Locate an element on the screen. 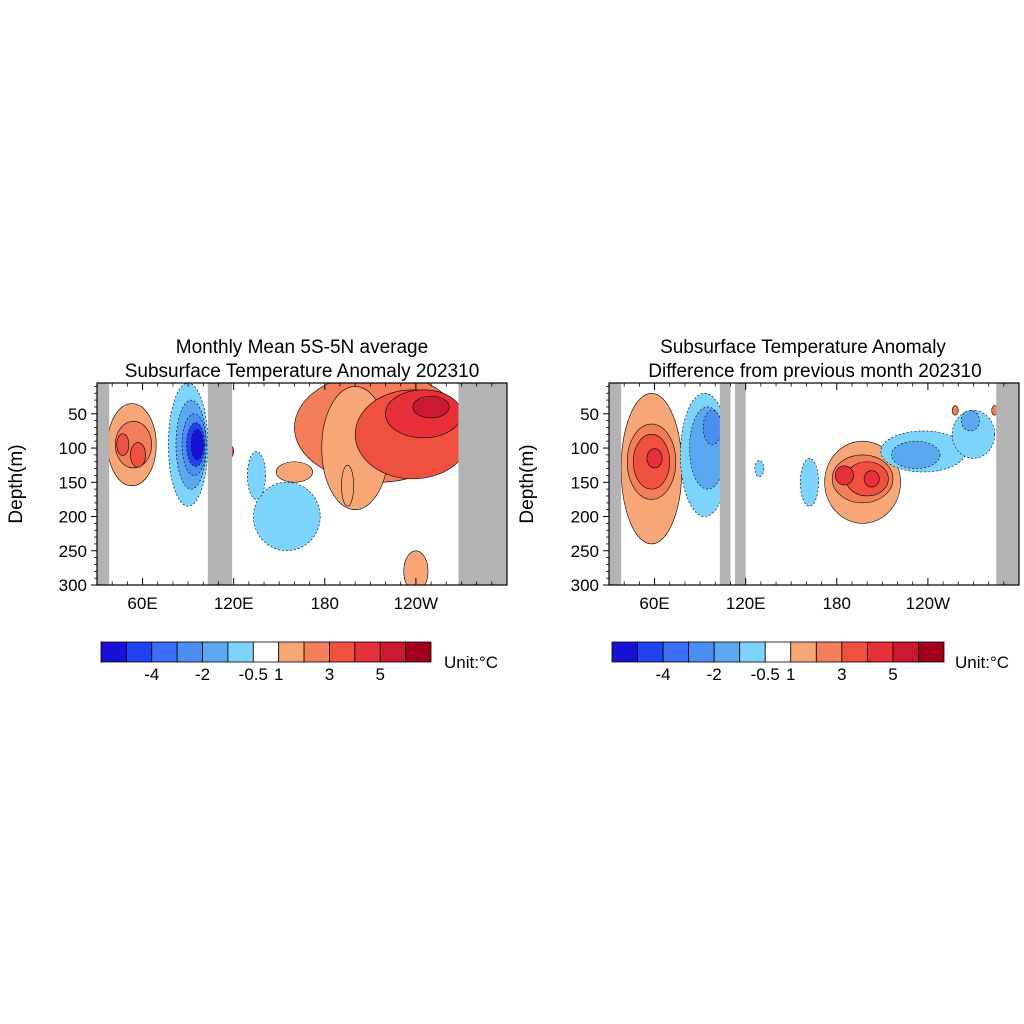  title-line1: Monthly Mean 5S-5N average is located at coordinates (302, 347).